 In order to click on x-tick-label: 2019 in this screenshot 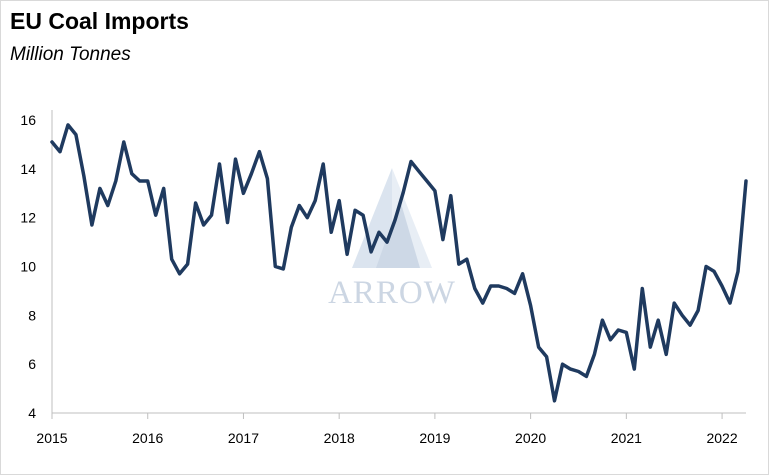, I will do `click(434, 438)`.